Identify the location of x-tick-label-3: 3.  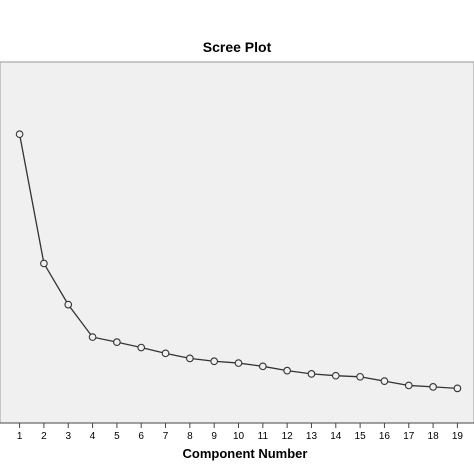
(68, 436).